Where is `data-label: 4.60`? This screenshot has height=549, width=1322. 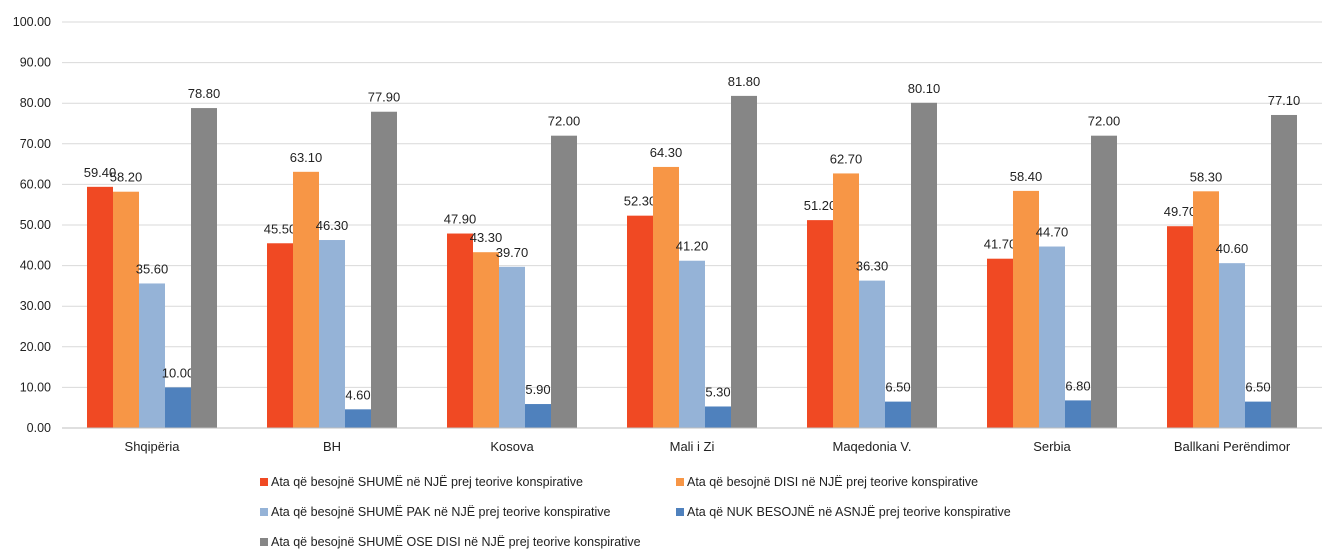 data-label: 4.60 is located at coordinates (357, 394).